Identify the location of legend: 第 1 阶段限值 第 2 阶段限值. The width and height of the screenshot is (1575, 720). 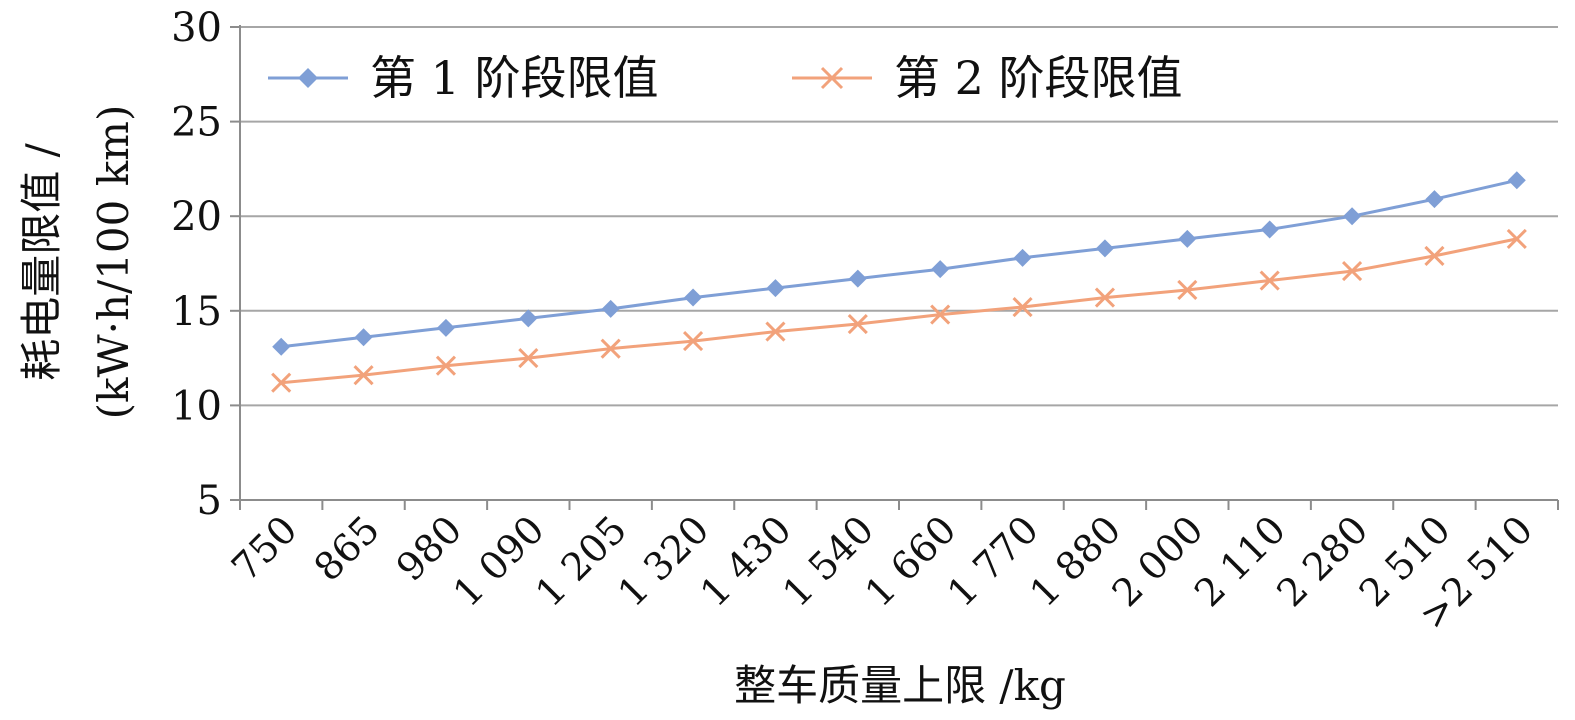
(725, 78).